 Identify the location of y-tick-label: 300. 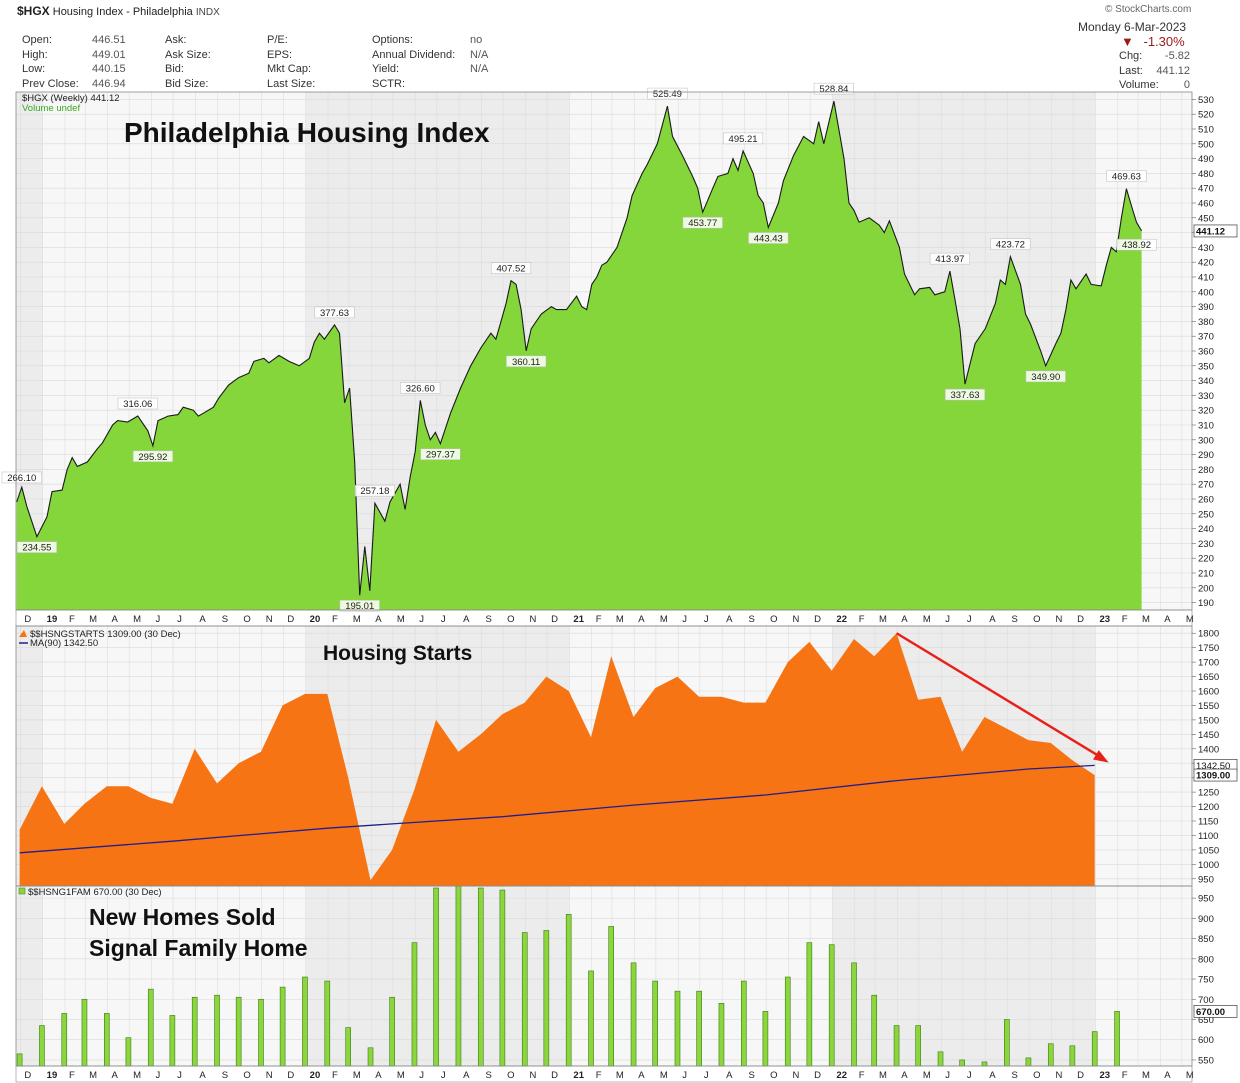
(1206, 440).